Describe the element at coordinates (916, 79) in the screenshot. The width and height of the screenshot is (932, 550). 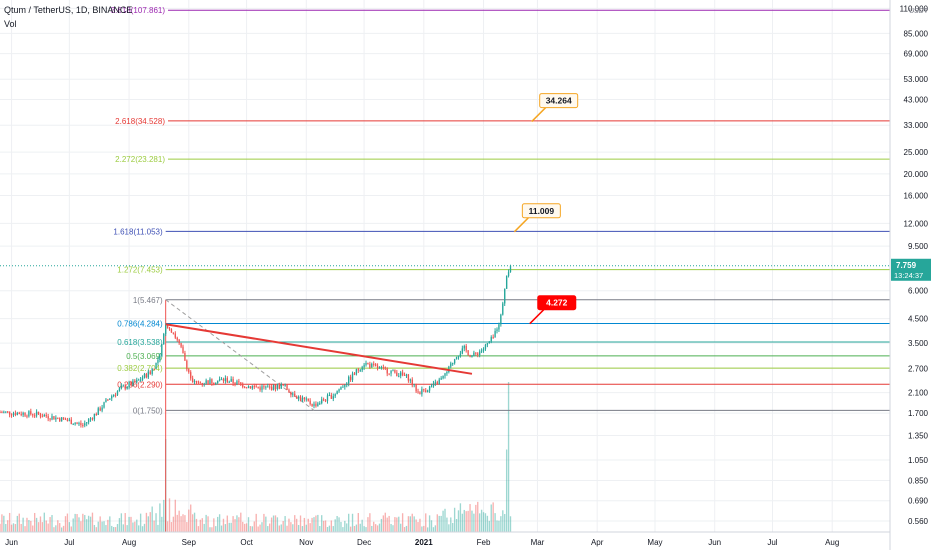
I see `price-tick-label: 53.000` at that location.